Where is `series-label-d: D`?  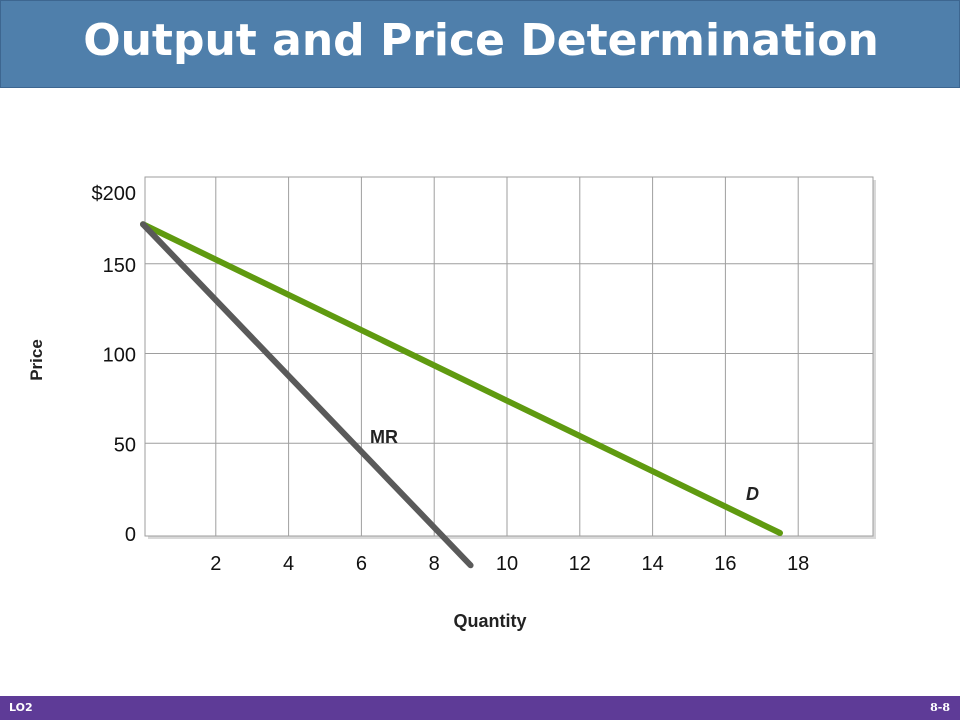
series-label-d: D is located at coordinates (752, 494).